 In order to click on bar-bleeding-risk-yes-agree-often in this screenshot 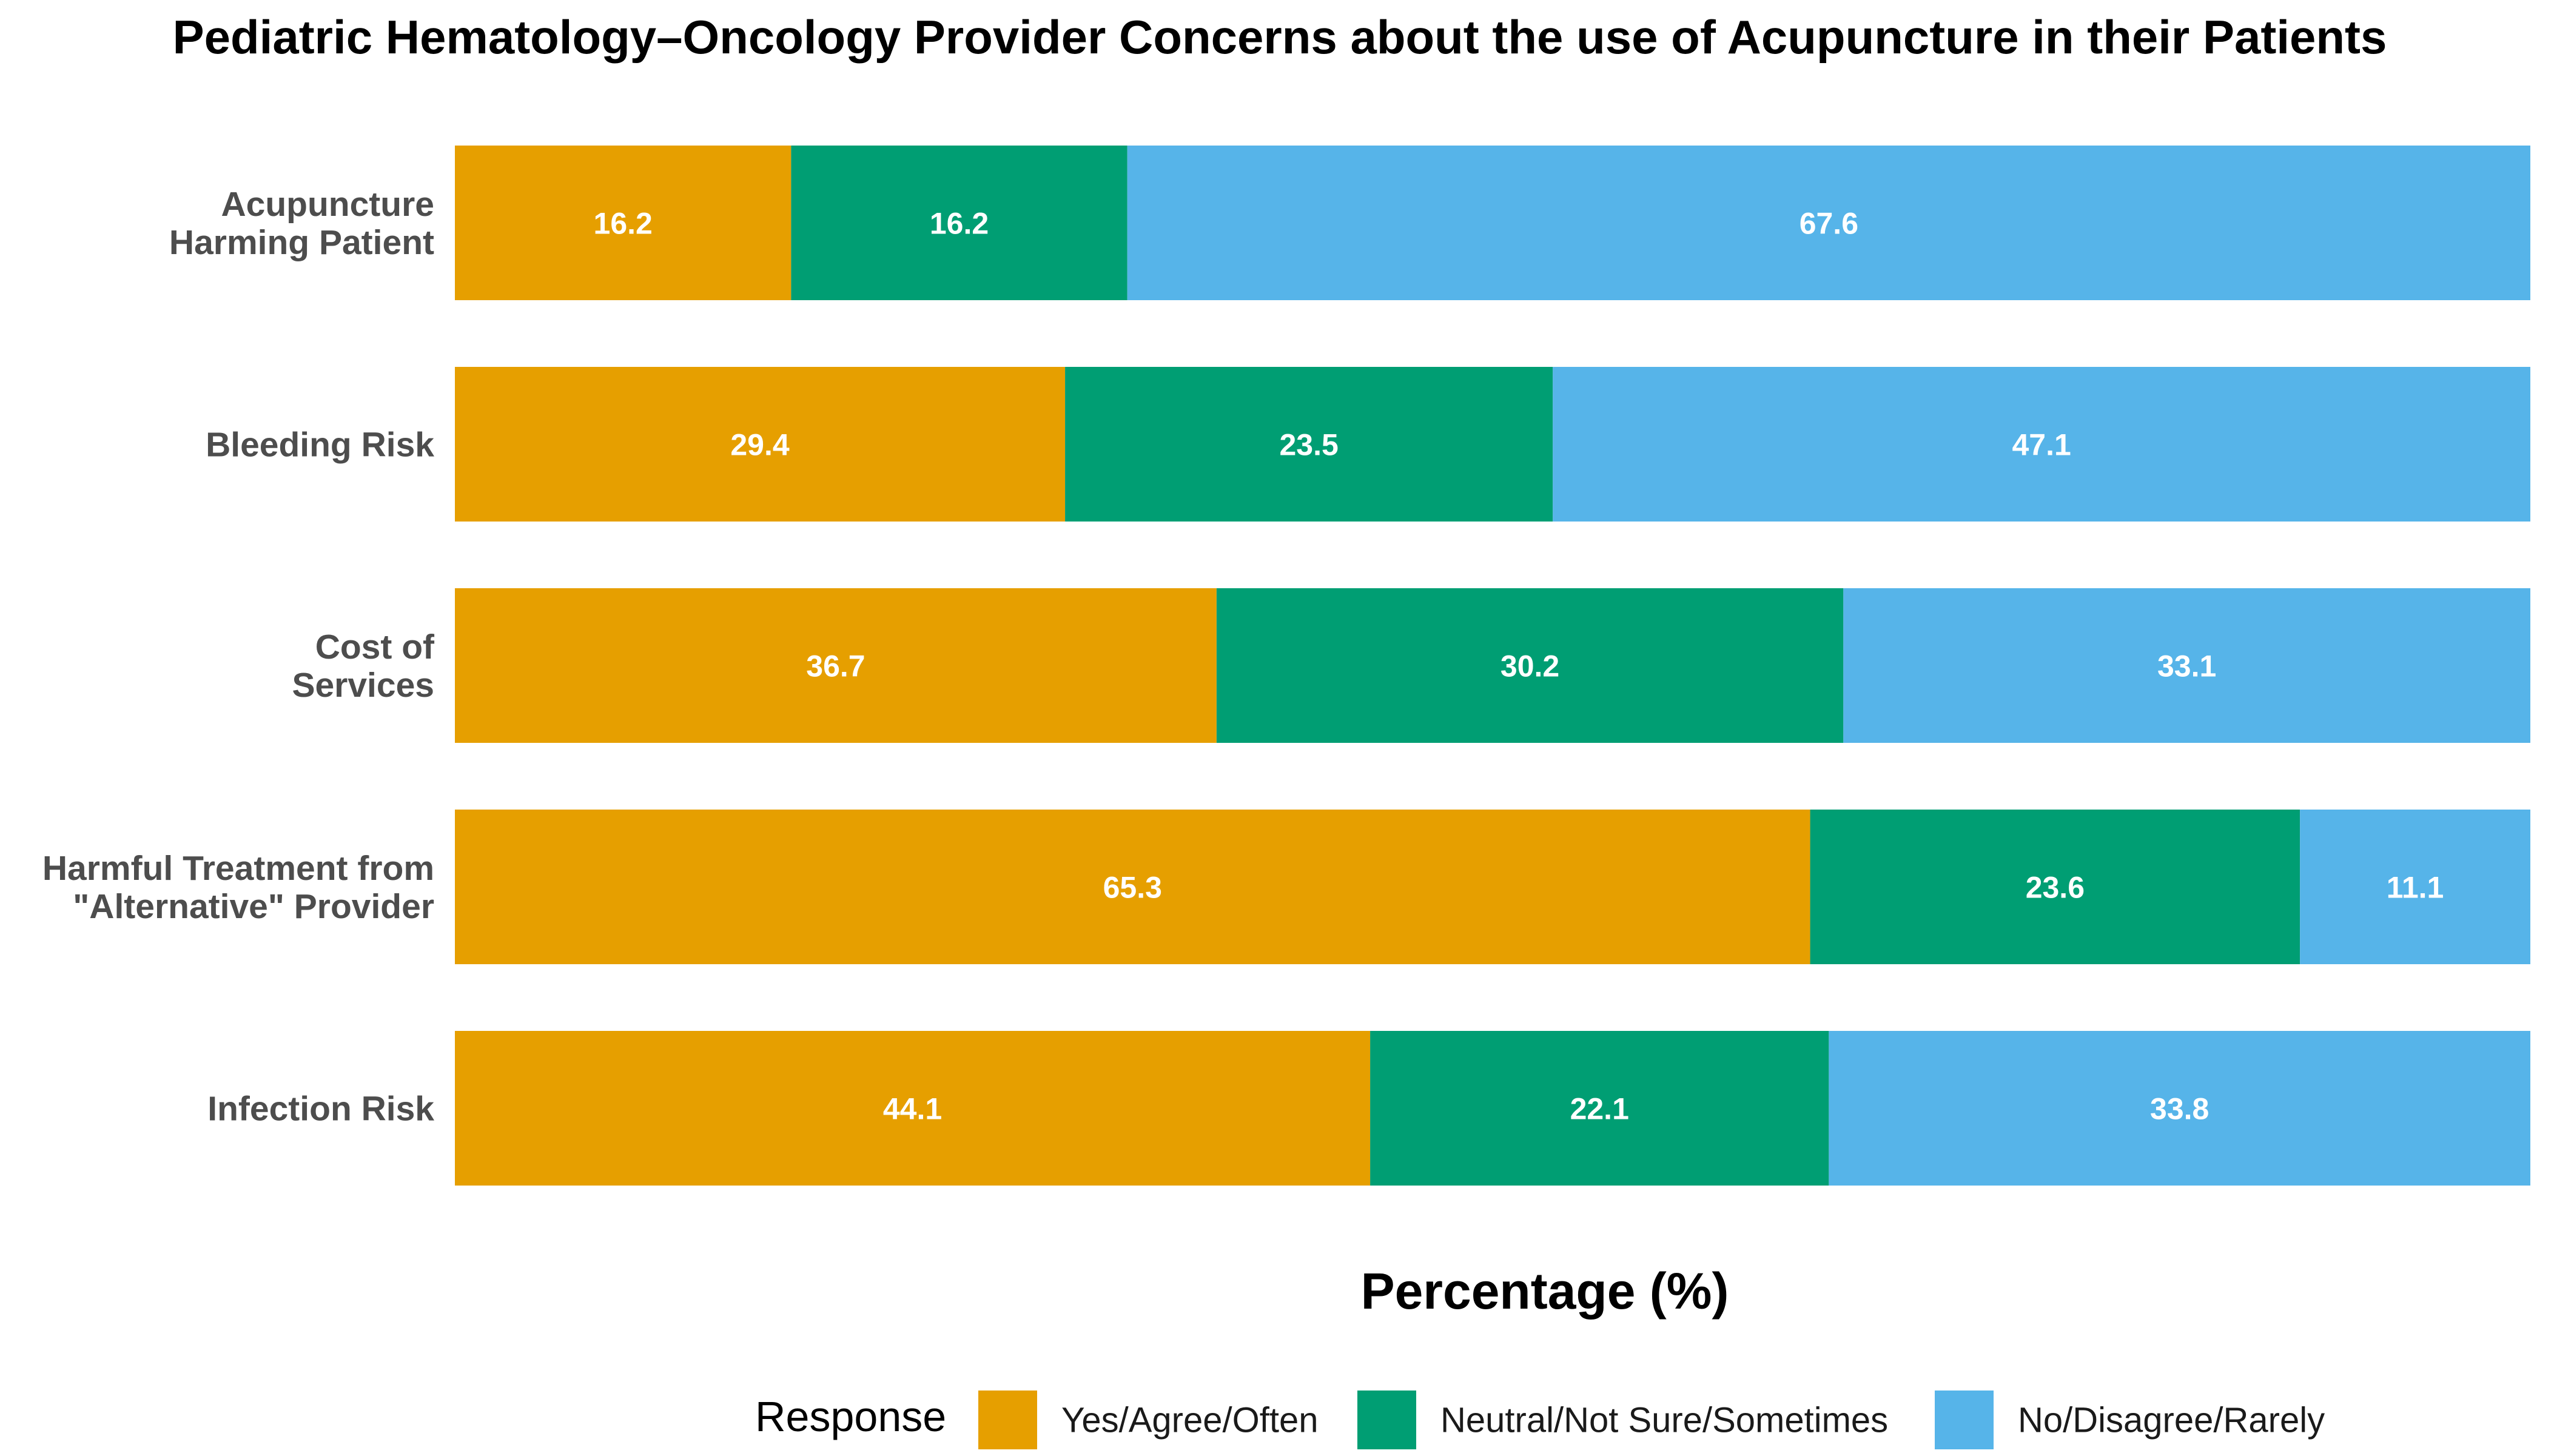, I will do `click(760, 444)`.